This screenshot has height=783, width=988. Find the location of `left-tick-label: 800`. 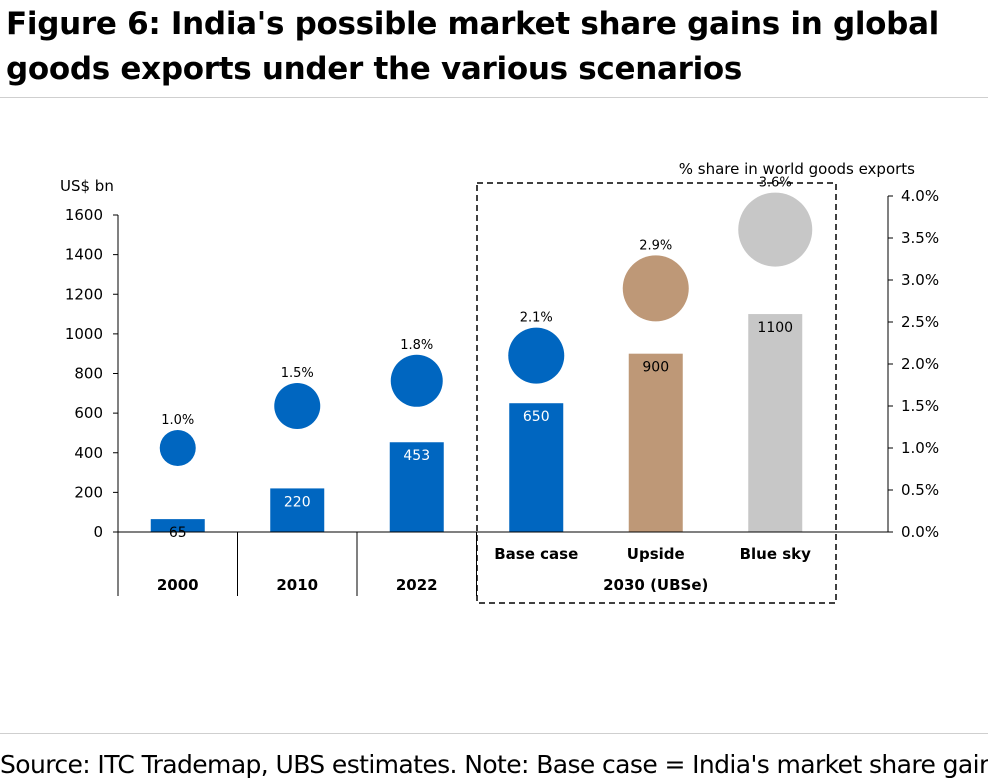

left-tick-label: 800 is located at coordinates (88, 374).